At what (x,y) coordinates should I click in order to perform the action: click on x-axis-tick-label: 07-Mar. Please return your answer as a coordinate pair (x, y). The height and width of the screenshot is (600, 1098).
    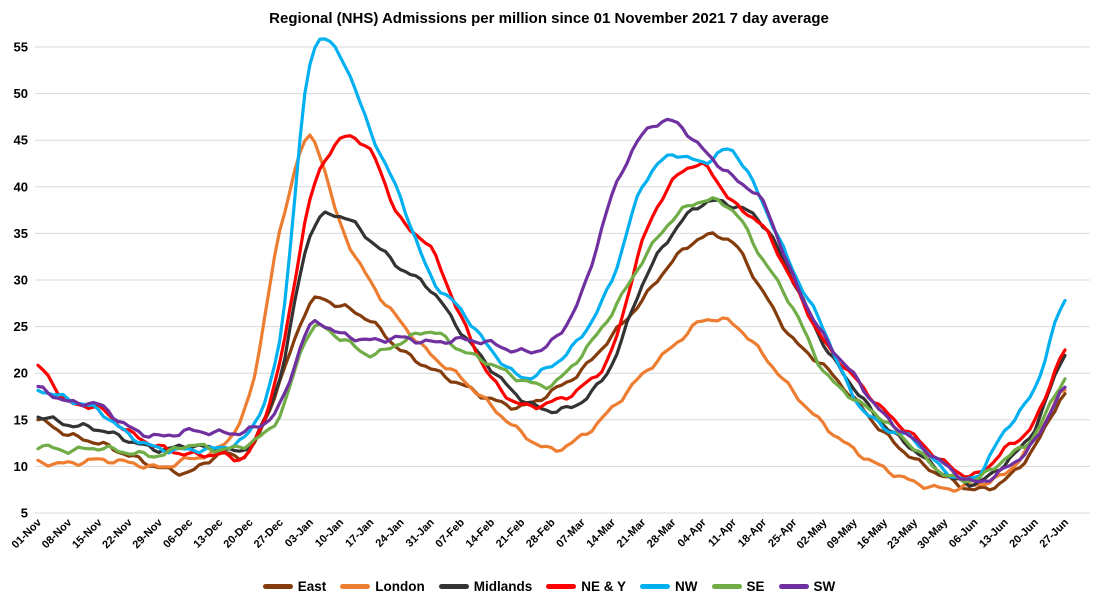
    Looking at the image, I should click on (571, 533).